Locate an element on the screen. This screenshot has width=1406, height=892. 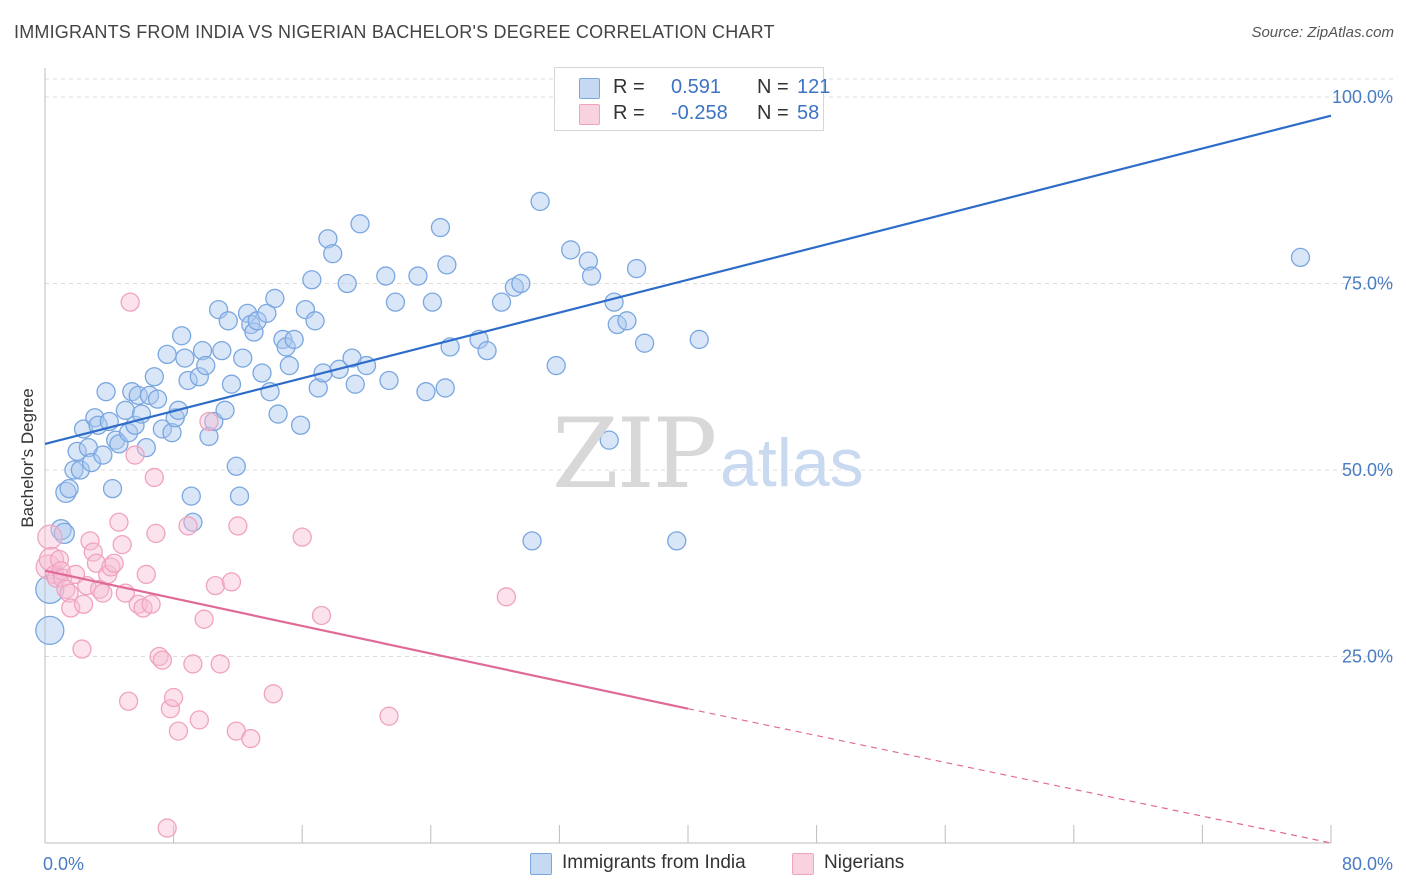
correlation-legend: R = 0.591 N = 121 R = -0.258 N = 58 is located at coordinates (692, 99).